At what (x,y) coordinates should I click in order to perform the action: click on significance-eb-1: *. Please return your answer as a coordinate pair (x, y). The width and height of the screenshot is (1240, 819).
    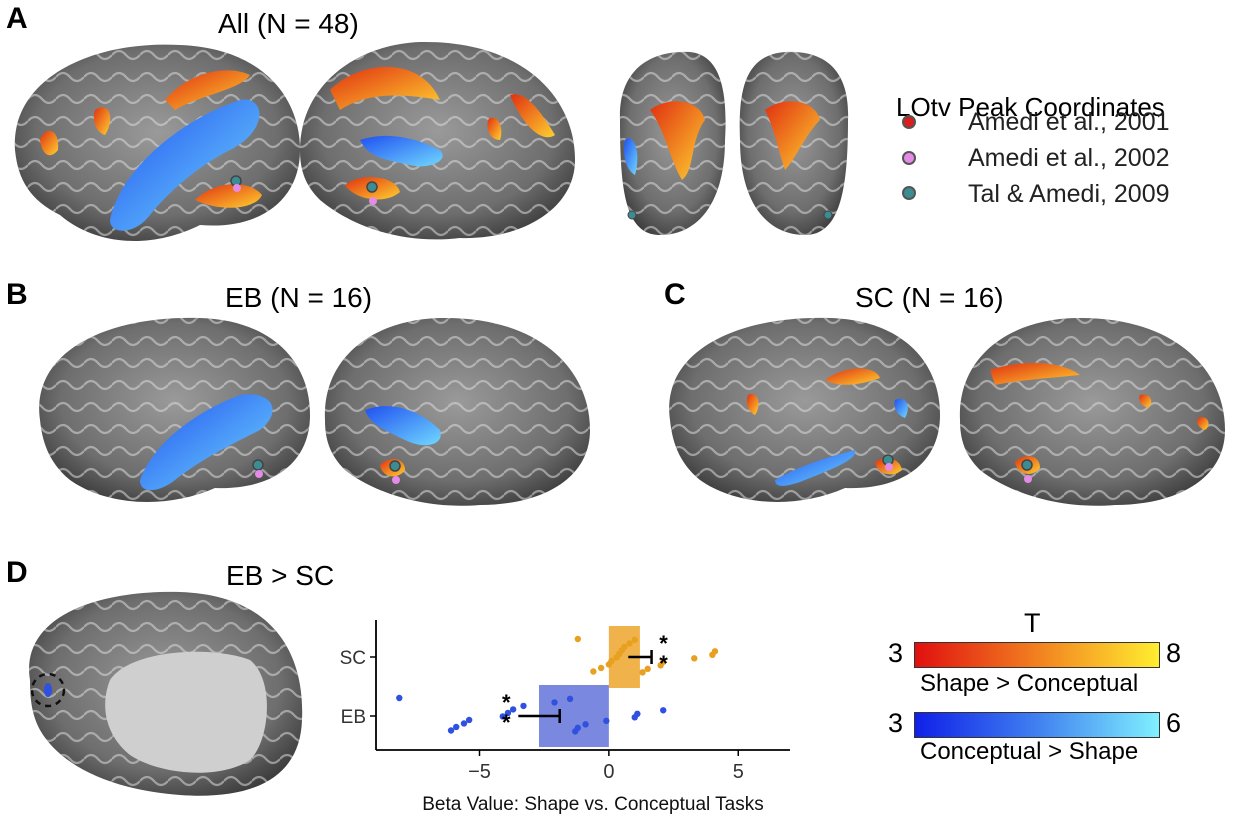
    Looking at the image, I should click on (506, 702).